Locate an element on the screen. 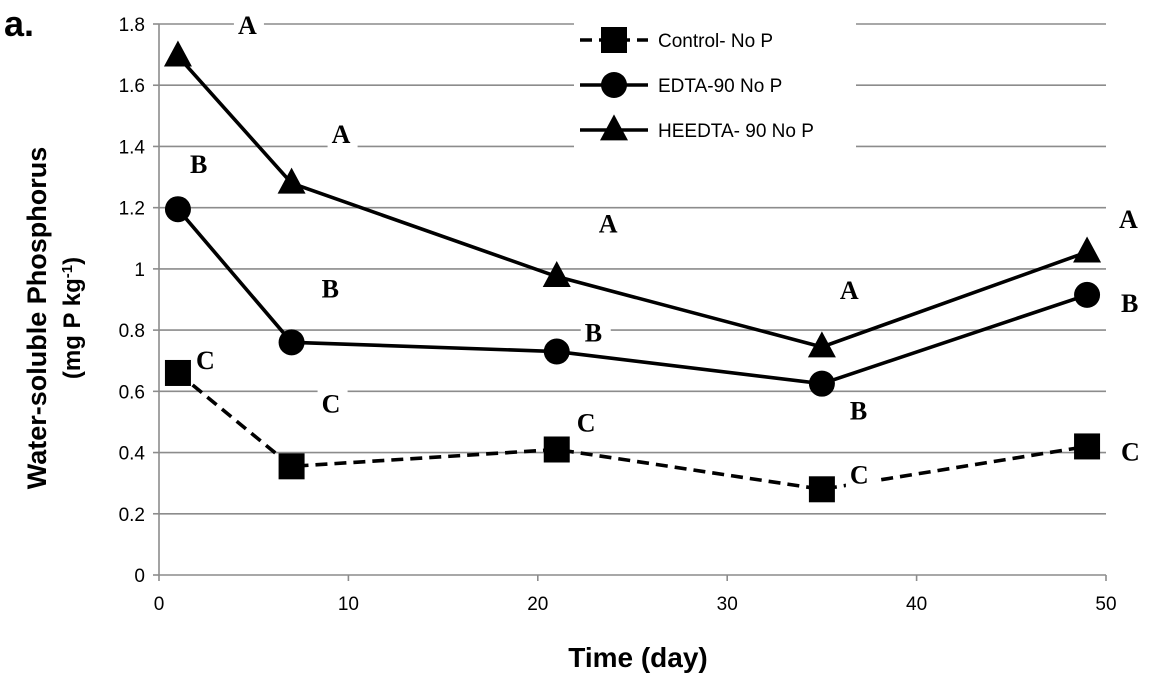 The height and width of the screenshot is (677, 1154). y-tick-label: 1.2 is located at coordinates (132, 209).